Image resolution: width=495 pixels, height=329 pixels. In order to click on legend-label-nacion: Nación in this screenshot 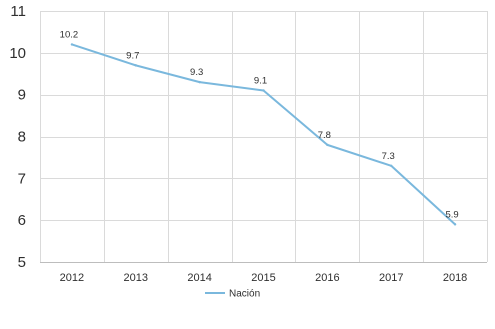, I will do `click(244, 294)`.